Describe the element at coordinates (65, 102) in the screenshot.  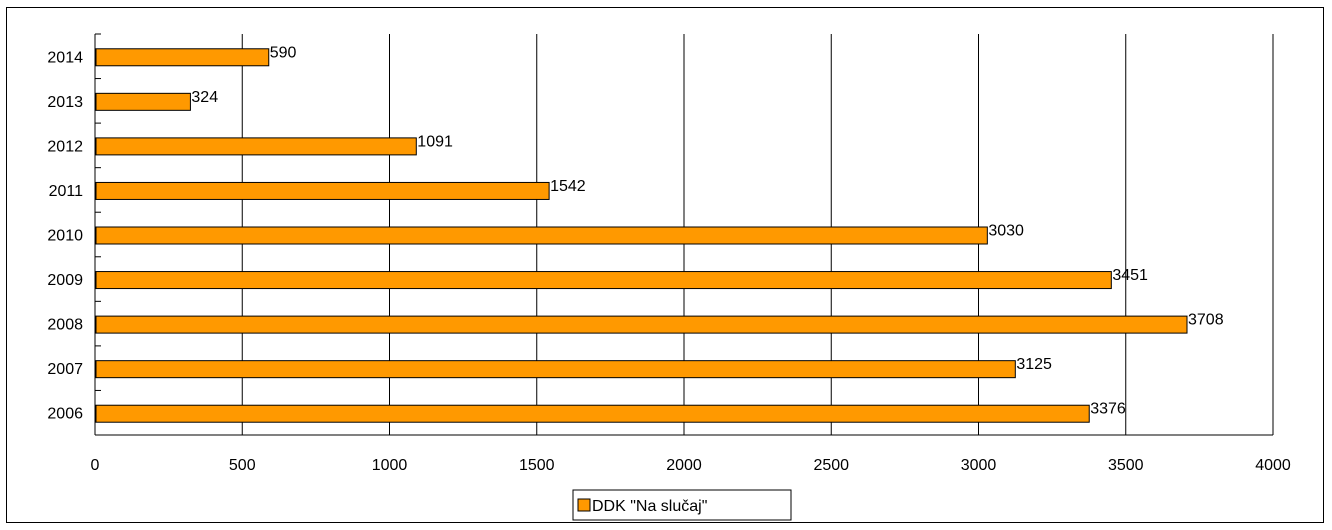
I see `category-label: 2013` at that location.